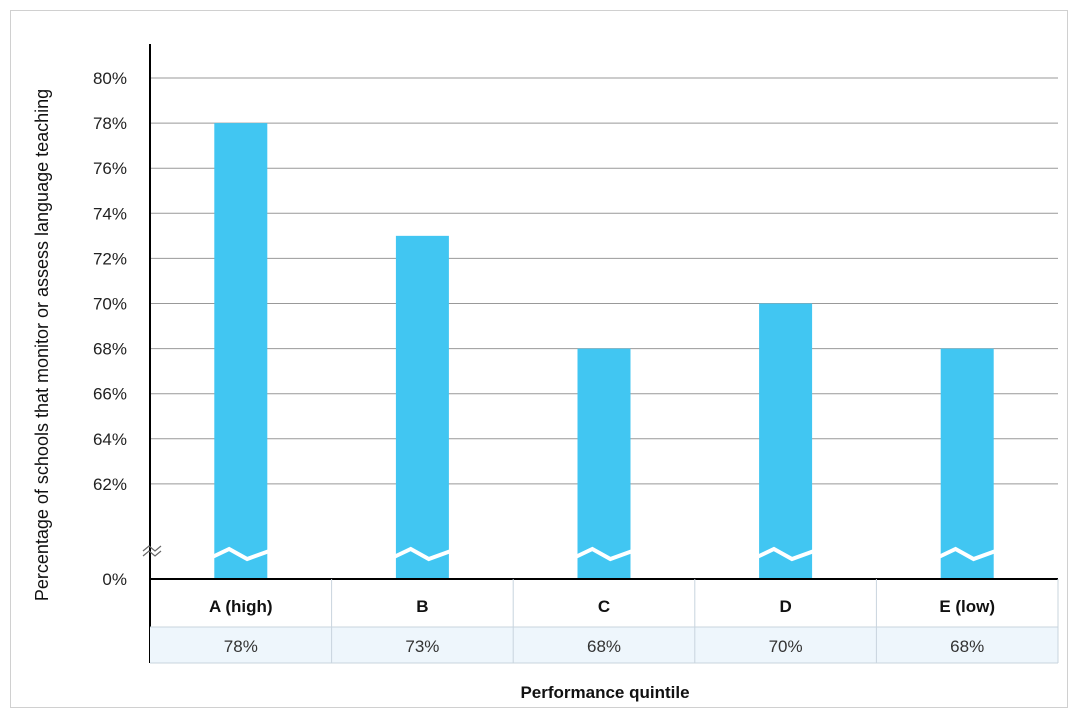 The height and width of the screenshot is (720, 1080). I want to click on y-tick-label: 70%, so click(110, 304).